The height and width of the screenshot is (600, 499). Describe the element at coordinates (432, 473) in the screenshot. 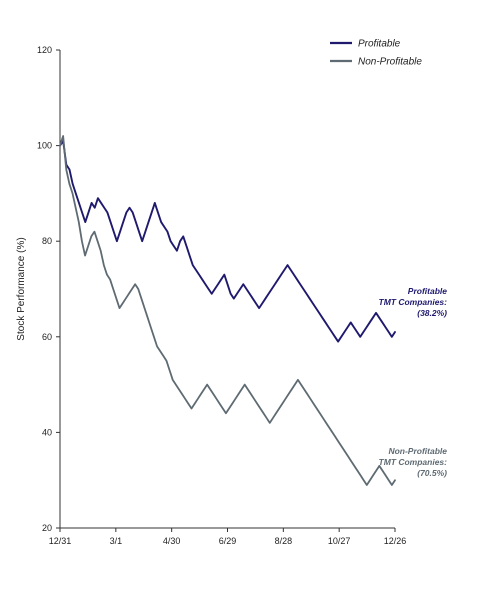

I see `end-label-line: (70.5%)` at that location.